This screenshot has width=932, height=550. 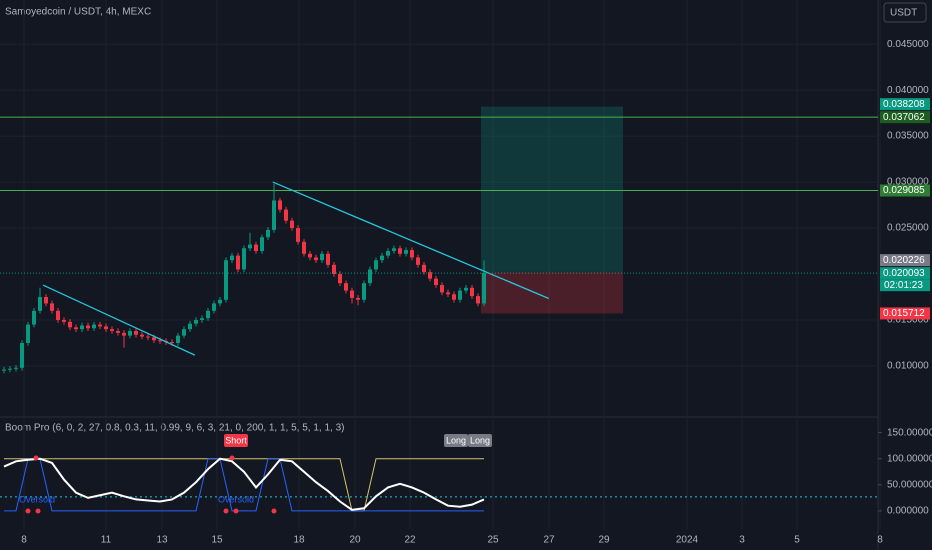 What do you see at coordinates (162, 540) in the screenshot?
I see `x-tick-label: 13` at bounding box center [162, 540].